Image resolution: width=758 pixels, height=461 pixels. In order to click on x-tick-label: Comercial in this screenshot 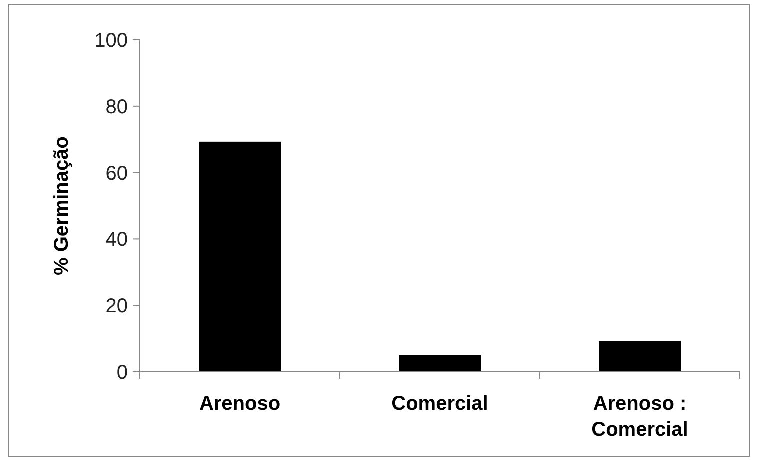, I will do `click(440, 404)`.